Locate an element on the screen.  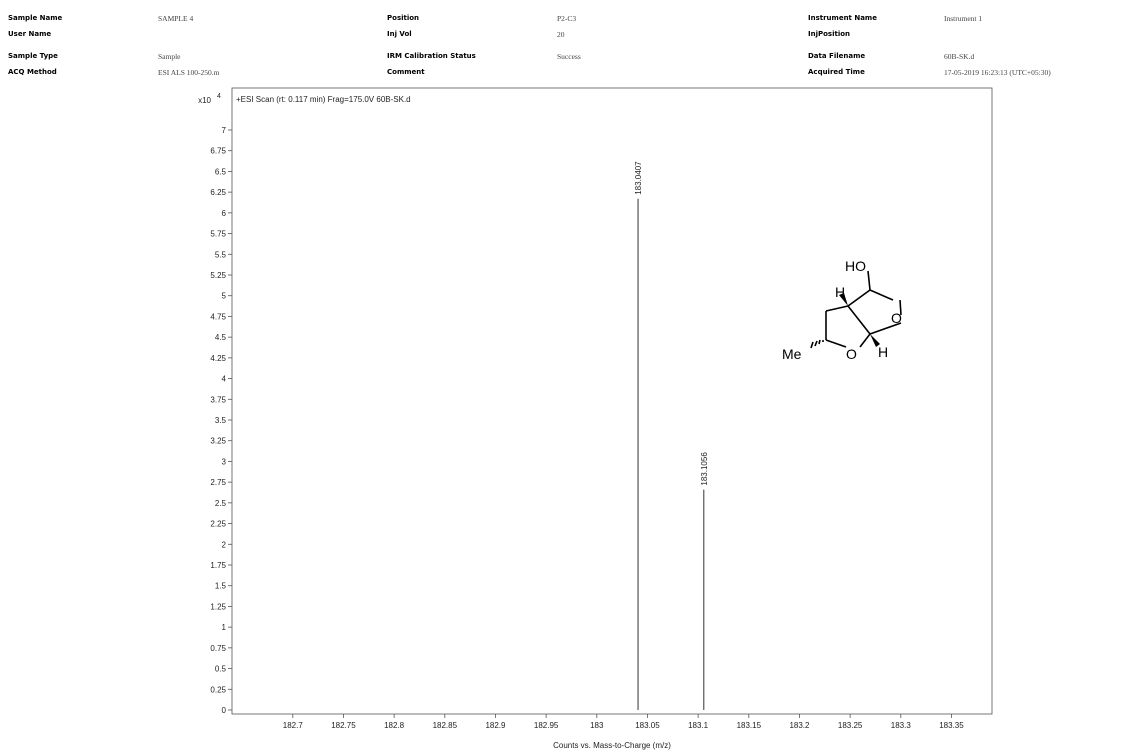
sample-name-label: Sample Name is located at coordinates (35, 18).